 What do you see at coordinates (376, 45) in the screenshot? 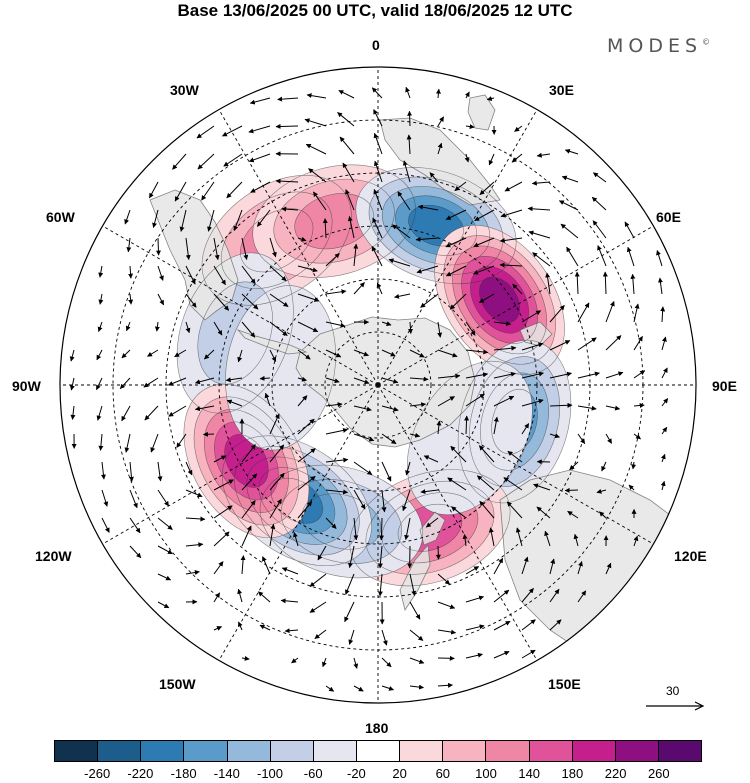
I see `lon-label-0: 0` at bounding box center [376, 45].